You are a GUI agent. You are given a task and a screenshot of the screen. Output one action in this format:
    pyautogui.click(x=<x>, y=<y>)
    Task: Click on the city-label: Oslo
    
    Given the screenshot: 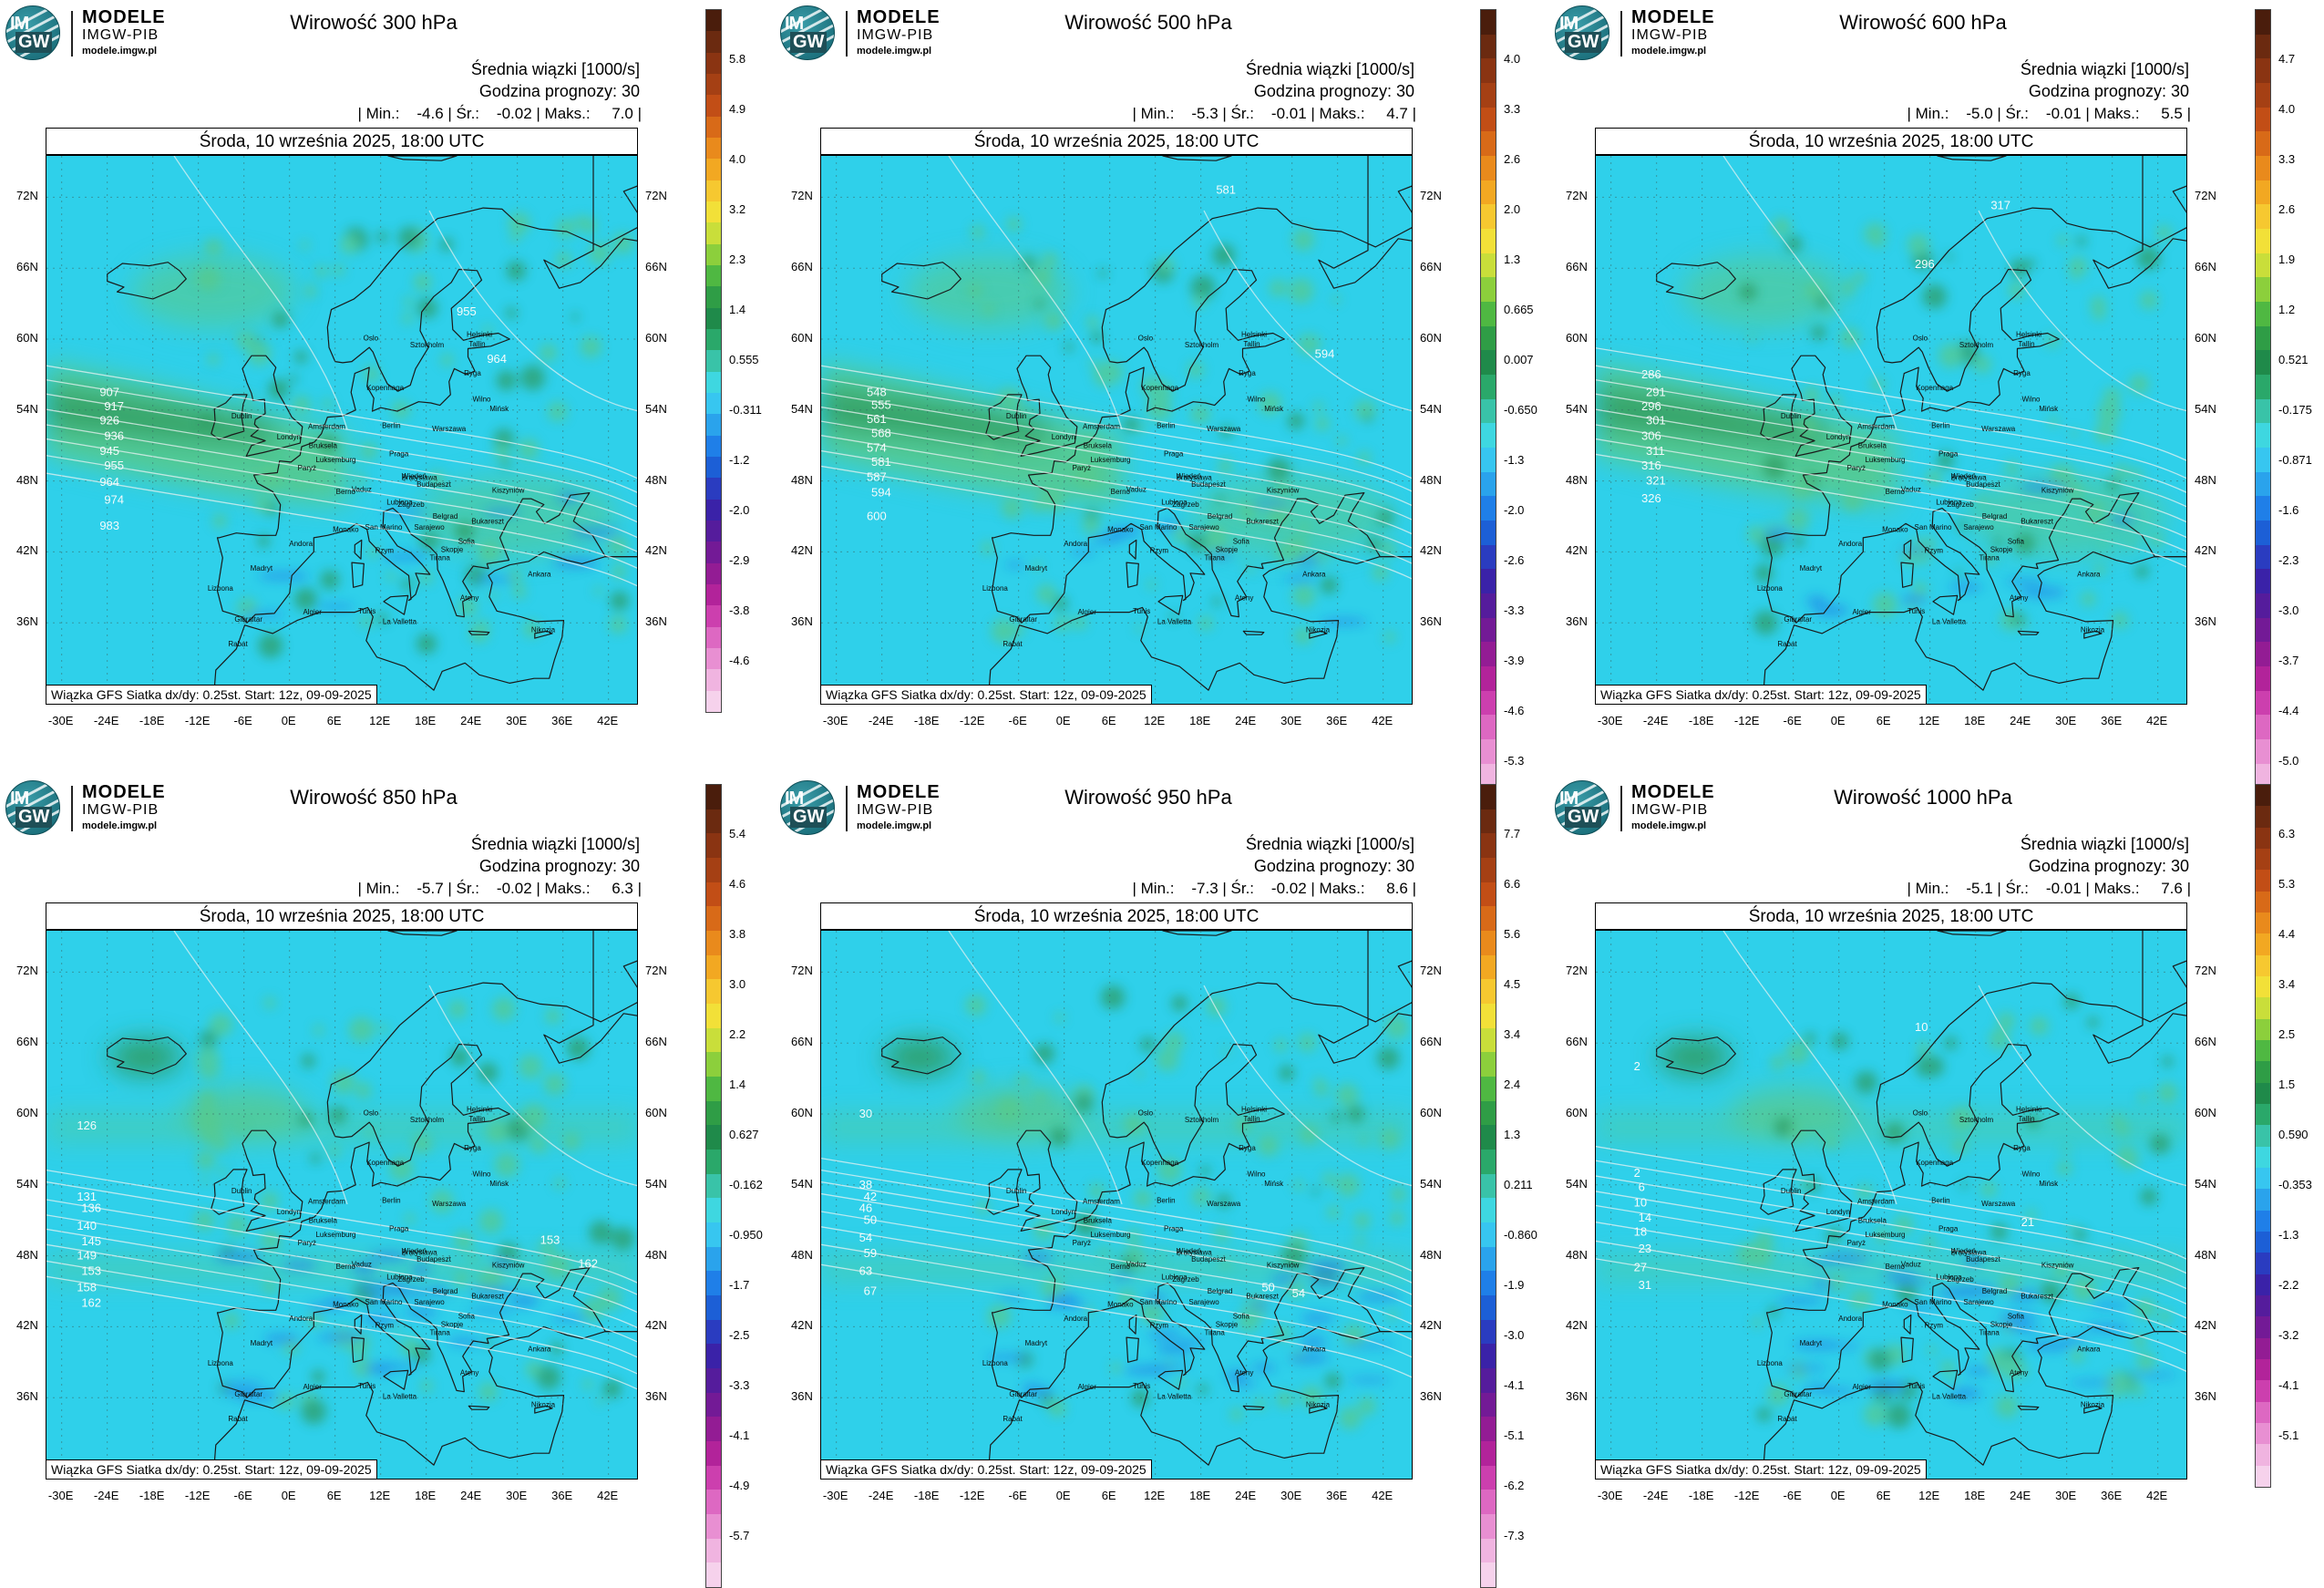 What is the action you would take?
    pyautogui.click(x=1146, y=338)
    